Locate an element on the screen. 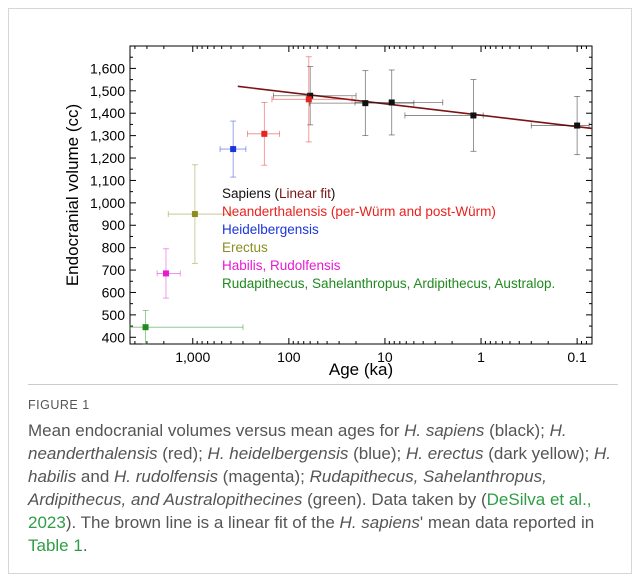  legend-text: ) is located at coordinates (333, 193).